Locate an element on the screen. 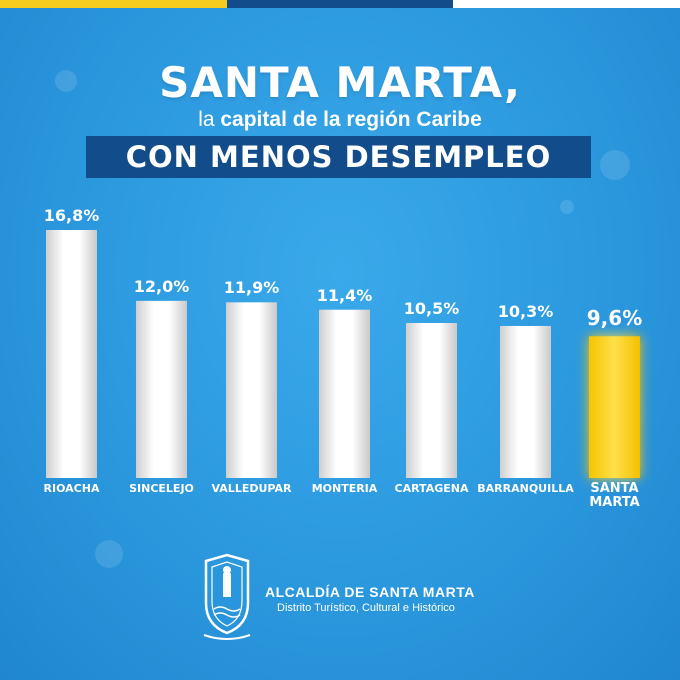  category-label: SANTA MARTA is located at coordinates (614, 495).